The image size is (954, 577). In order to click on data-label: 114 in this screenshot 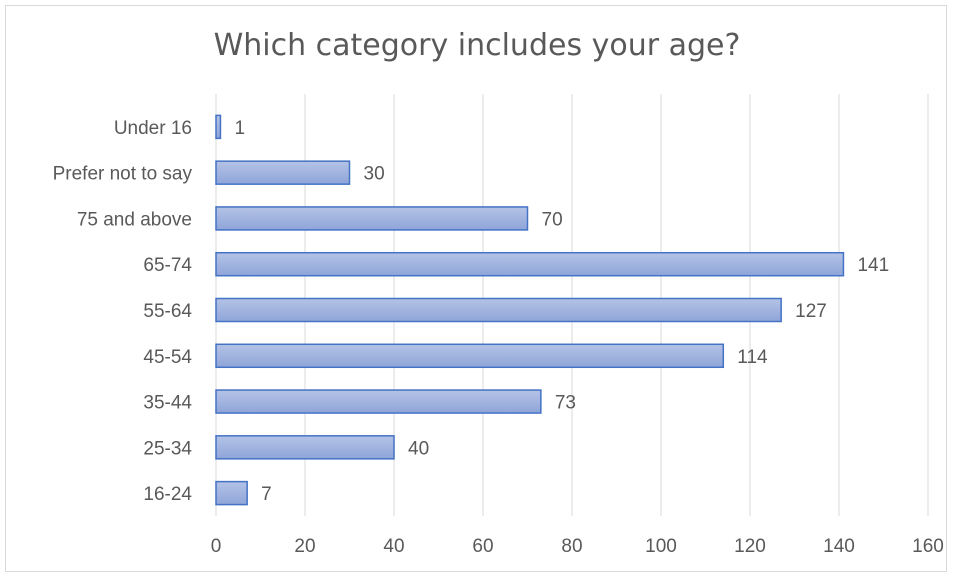, I will do `click(752, 357)`.